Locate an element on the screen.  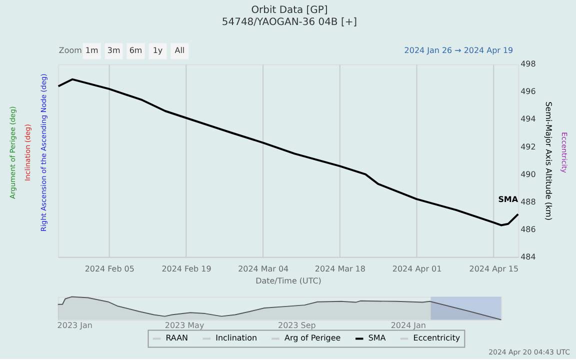
x-tick-label: 2023 Jan is located at coordinates (74, 325).